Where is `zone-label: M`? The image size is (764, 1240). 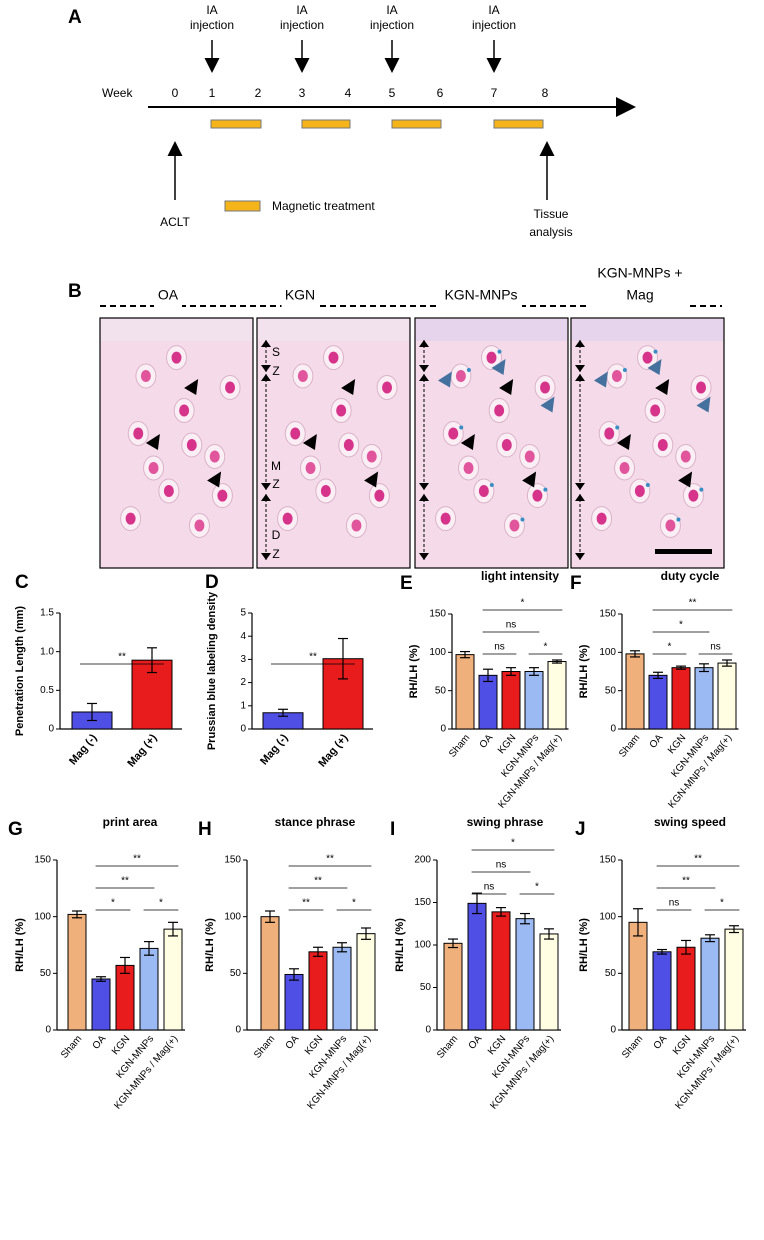
zone-label: M is located at coordinates (276, 466).